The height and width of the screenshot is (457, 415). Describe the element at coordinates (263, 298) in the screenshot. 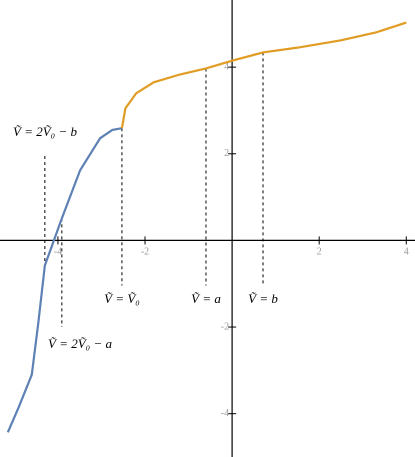

I see `annotation-label: Ṽ = b` at that location.